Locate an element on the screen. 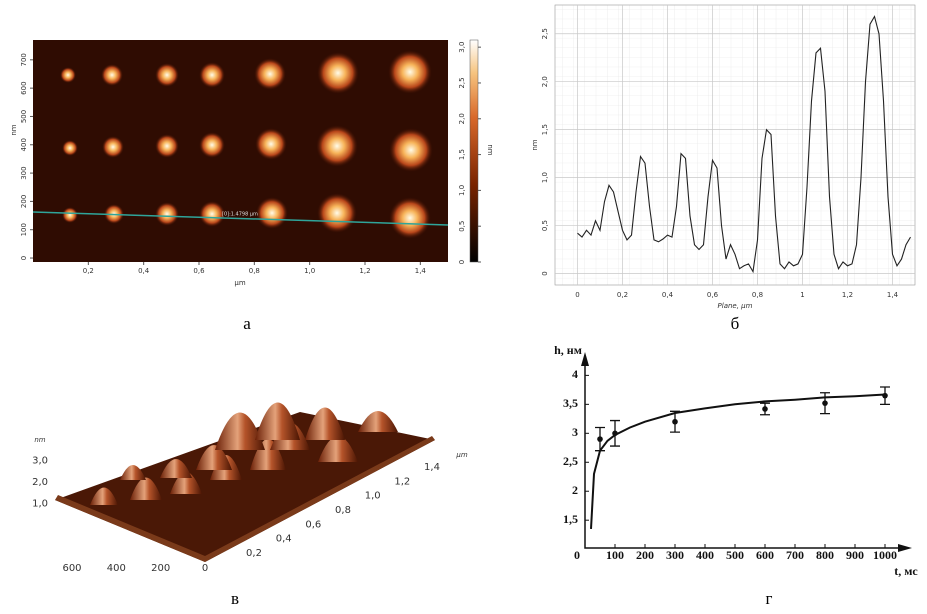 The image size is (927, 614). caption: б is located at coordinates (735, 323).